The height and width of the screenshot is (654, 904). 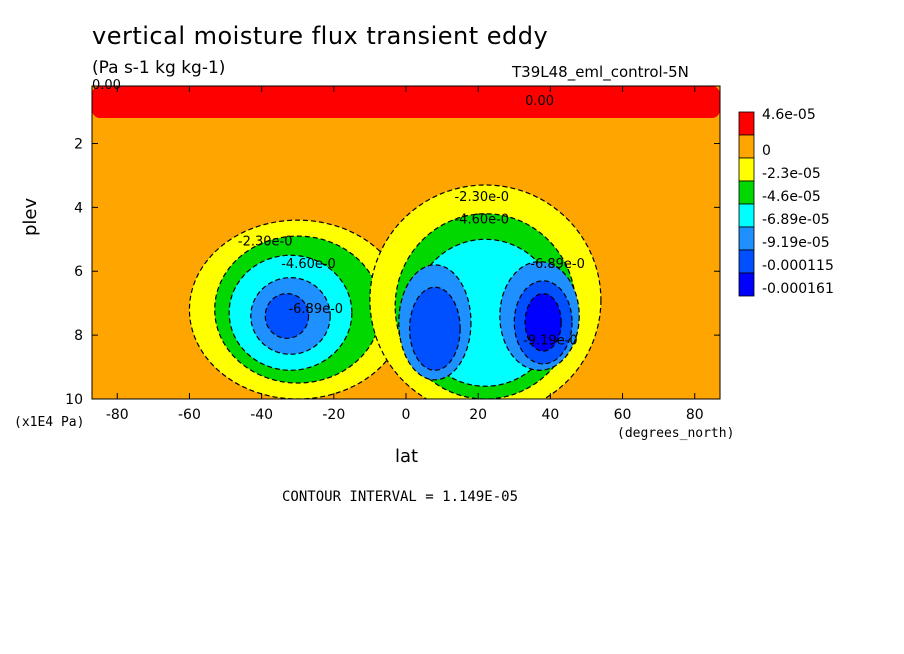 What do you see at coordinates (78, 272) in the screenshot?
I see `y-tick-label: 6` at bounding box center [78, 272].